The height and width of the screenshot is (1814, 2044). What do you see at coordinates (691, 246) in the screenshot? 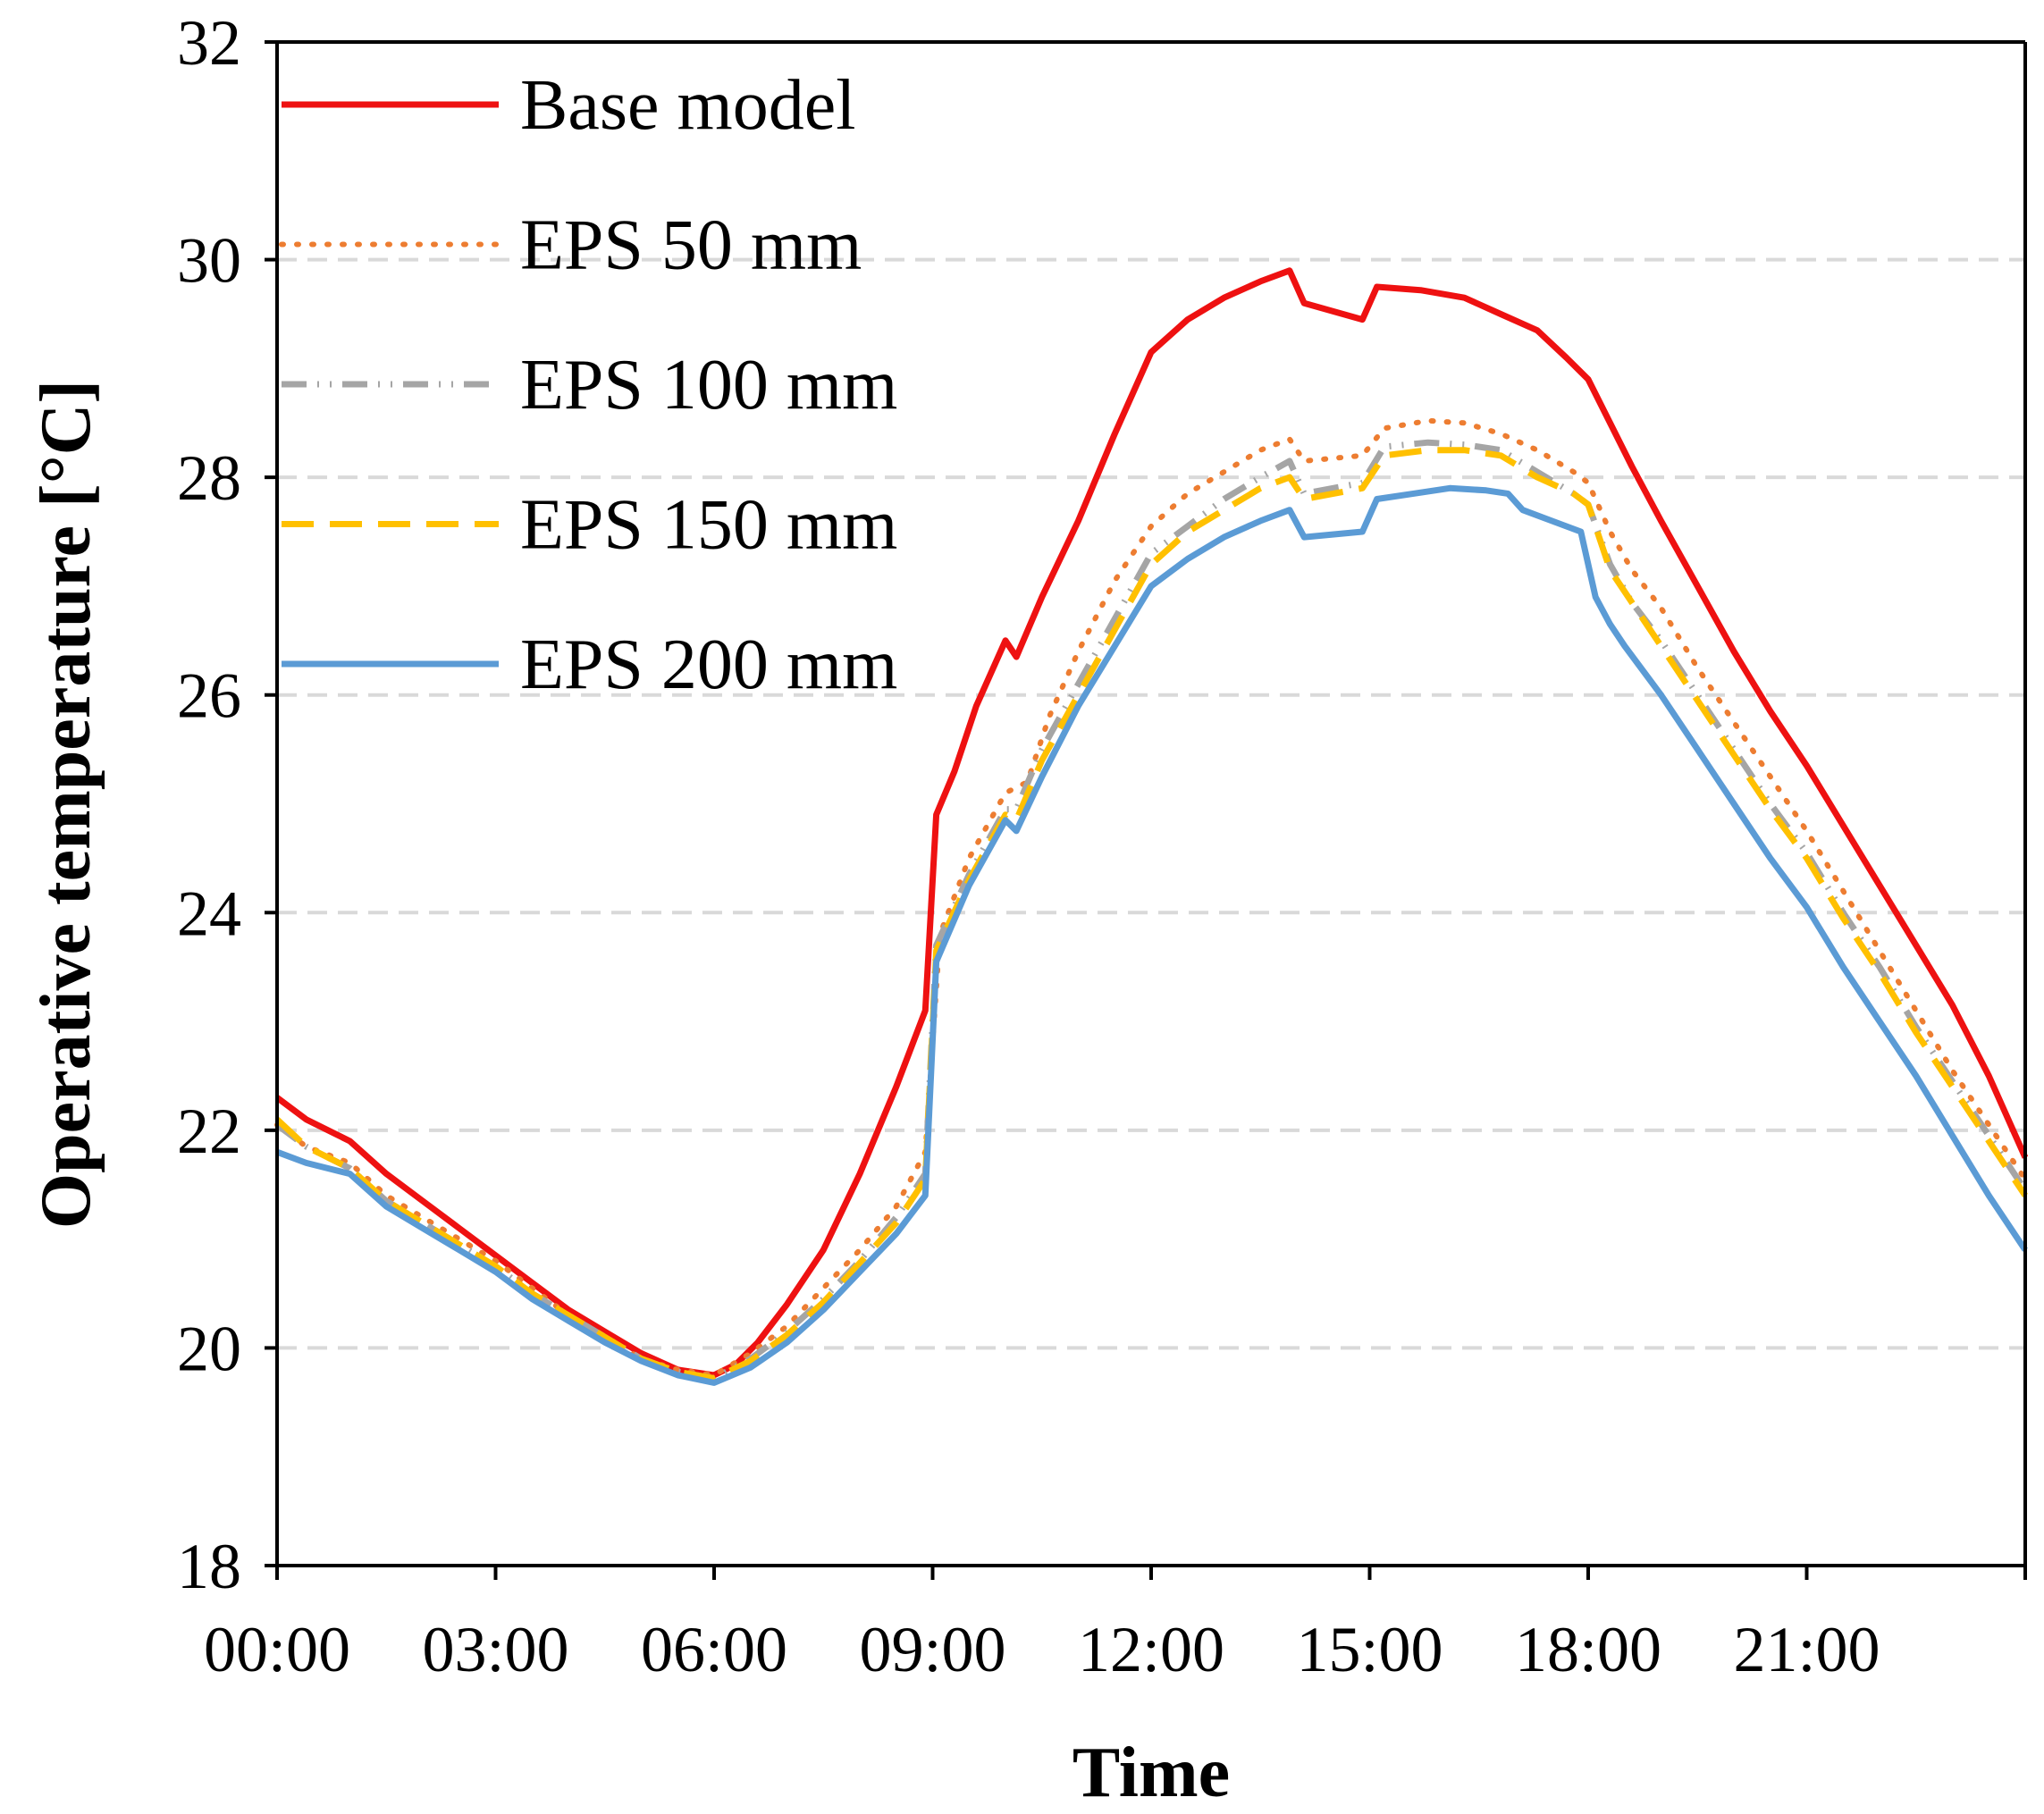
I see `legend-label: EPS 50 mm` at bounding box center [691, 246].